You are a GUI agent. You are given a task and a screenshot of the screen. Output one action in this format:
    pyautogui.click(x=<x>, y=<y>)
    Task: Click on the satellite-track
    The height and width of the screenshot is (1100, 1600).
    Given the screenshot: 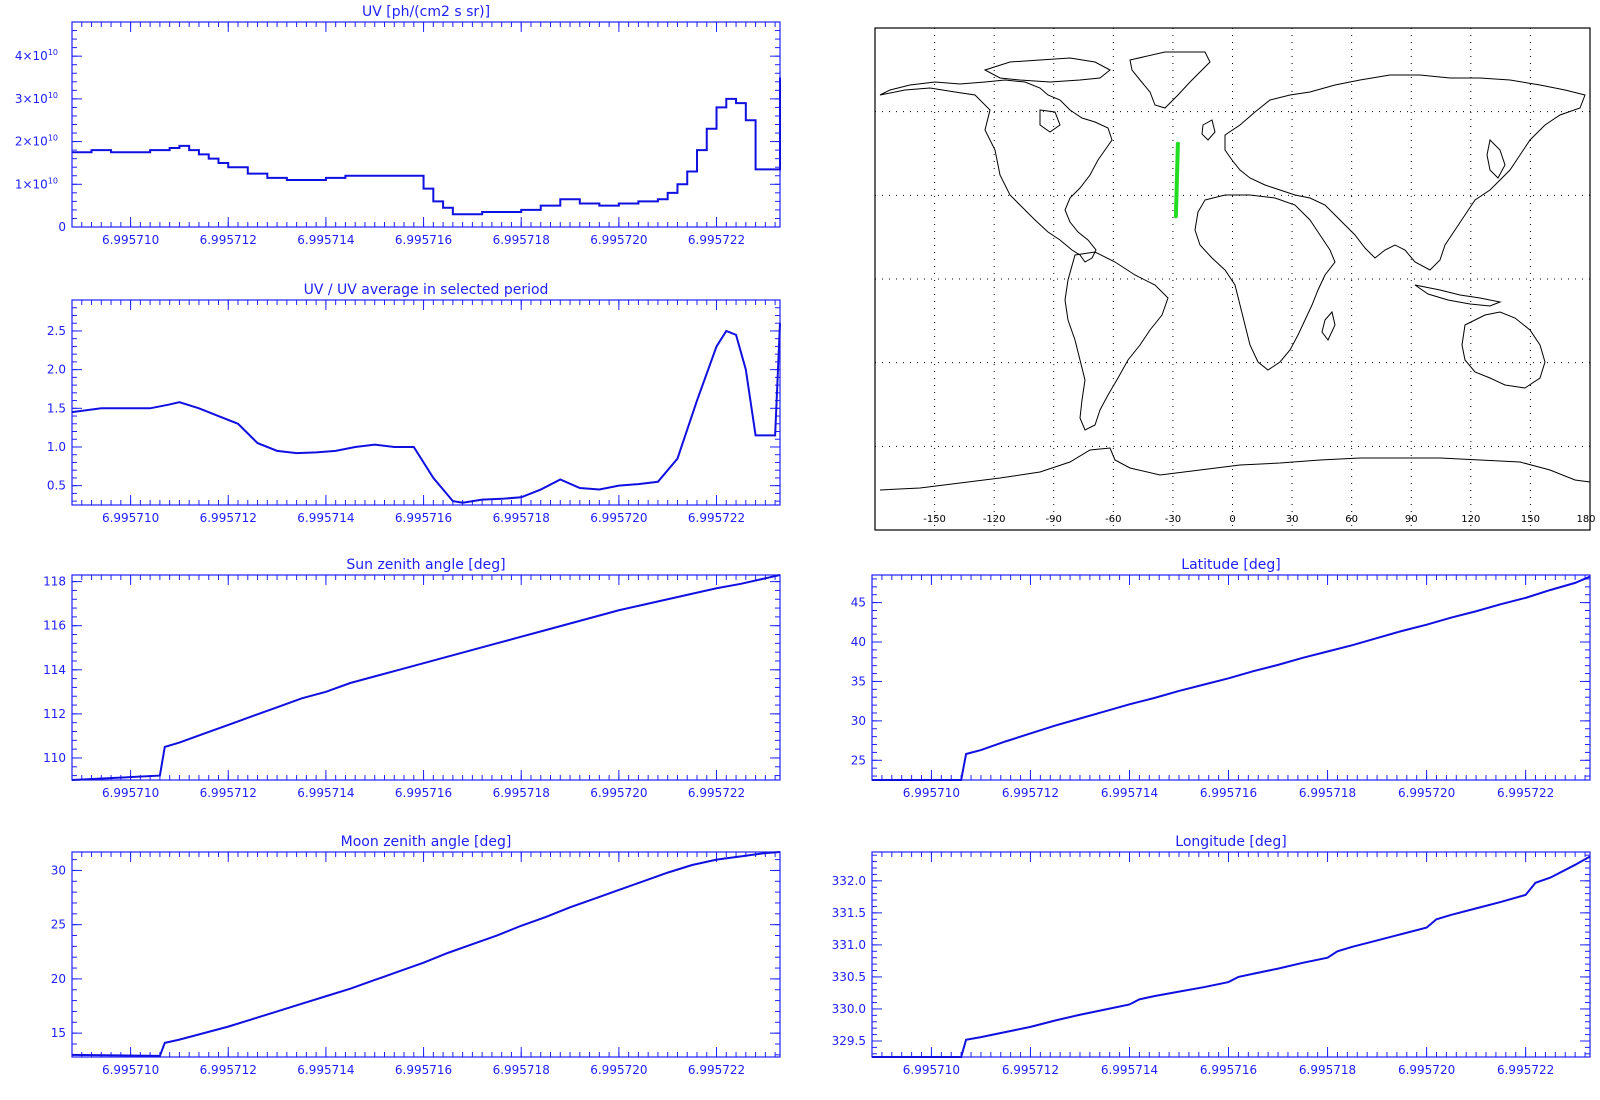 What is the action you would take?
    pyautogui.click(x=1176, y=180)
    